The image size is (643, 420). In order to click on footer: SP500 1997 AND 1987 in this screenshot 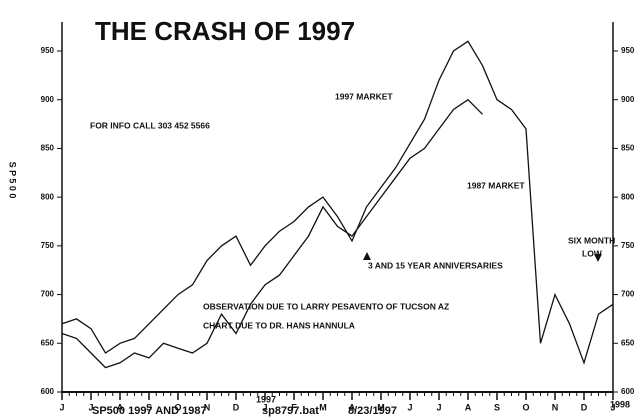, I will do `click(149, 411)`.